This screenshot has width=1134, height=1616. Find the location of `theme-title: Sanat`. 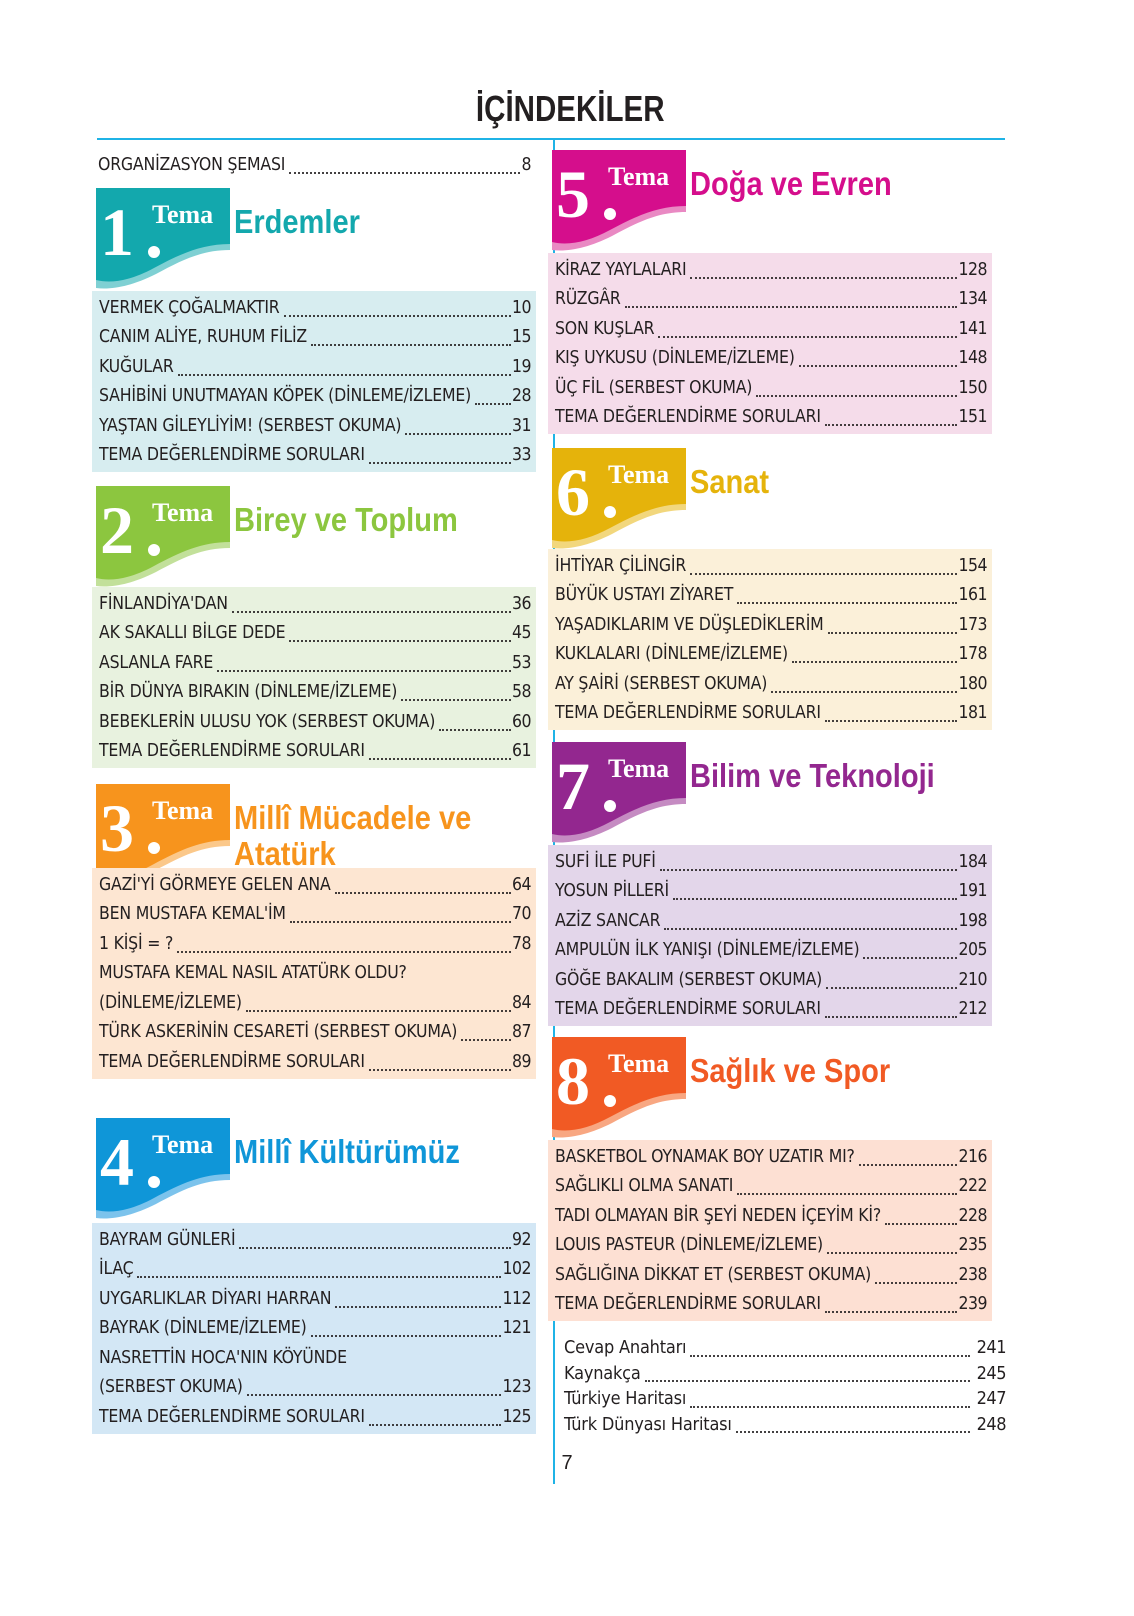

theme-title: Sanat is located at coordinates (729, 482).